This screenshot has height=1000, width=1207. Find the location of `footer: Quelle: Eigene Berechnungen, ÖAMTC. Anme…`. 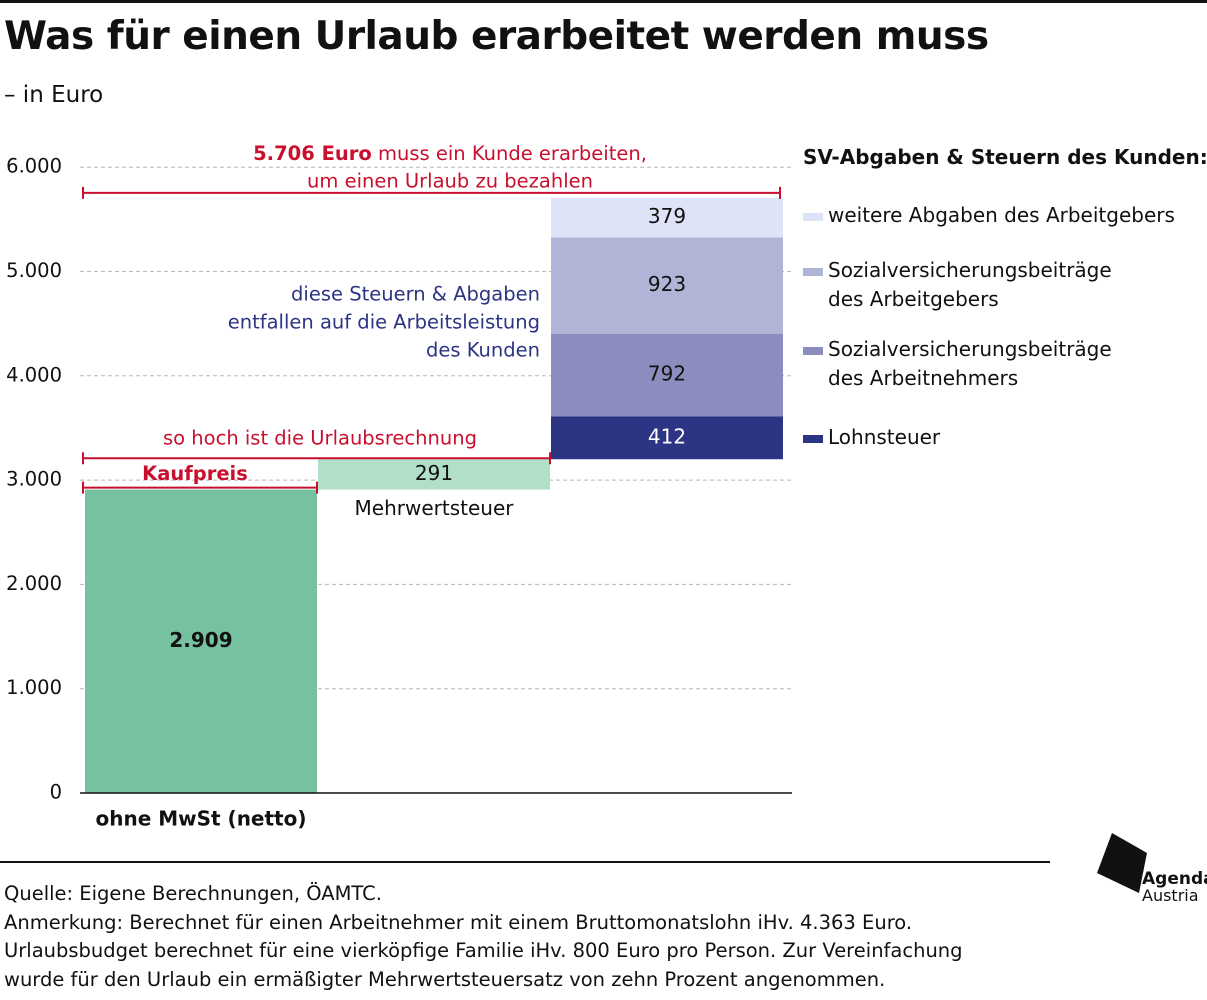

footer: Quelle: Eigene Berechnungen, ÖAMTC. Anme… is located at coordinates (483, 937).